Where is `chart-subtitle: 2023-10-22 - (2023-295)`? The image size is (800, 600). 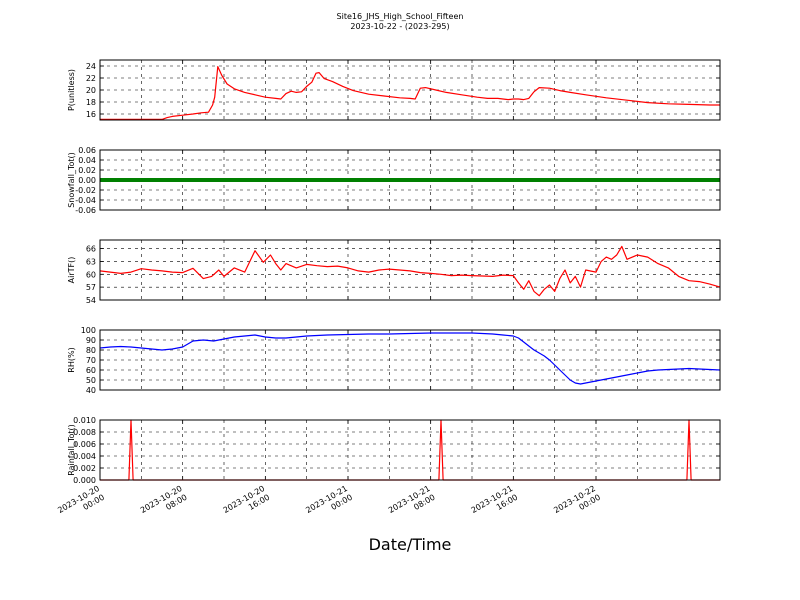 chart-subtitle: 2023-10-22 - (2023-295) is located at coordinates (399, 26).